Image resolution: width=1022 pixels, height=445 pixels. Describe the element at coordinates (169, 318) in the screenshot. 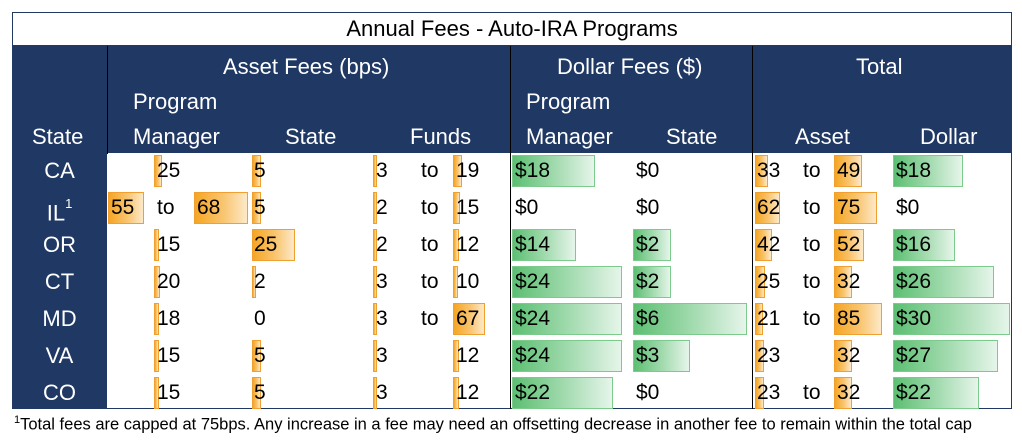

I see `pm-fee: 18` at that location.